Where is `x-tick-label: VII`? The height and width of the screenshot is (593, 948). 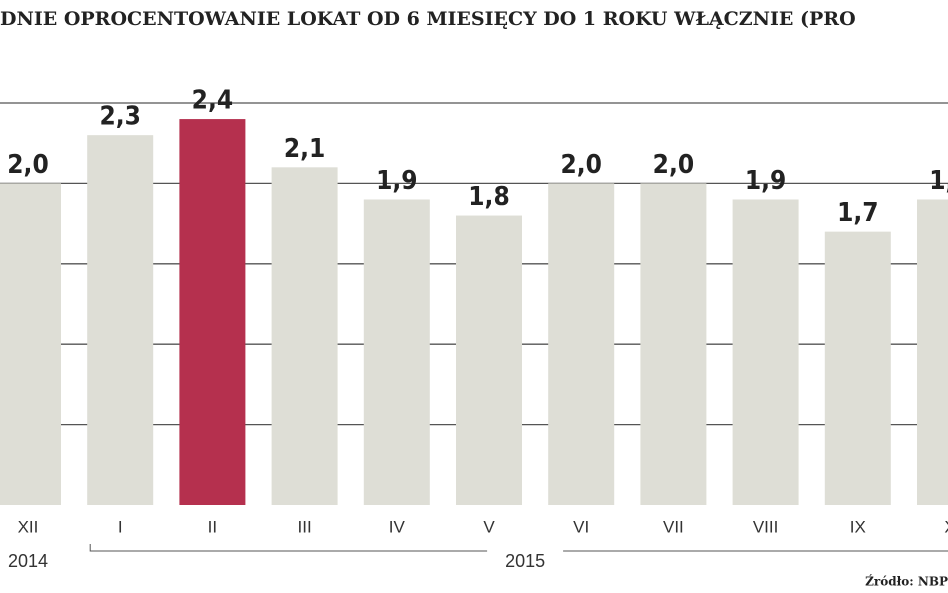
x-tick-label: VII is located at coordinates (673, 526).